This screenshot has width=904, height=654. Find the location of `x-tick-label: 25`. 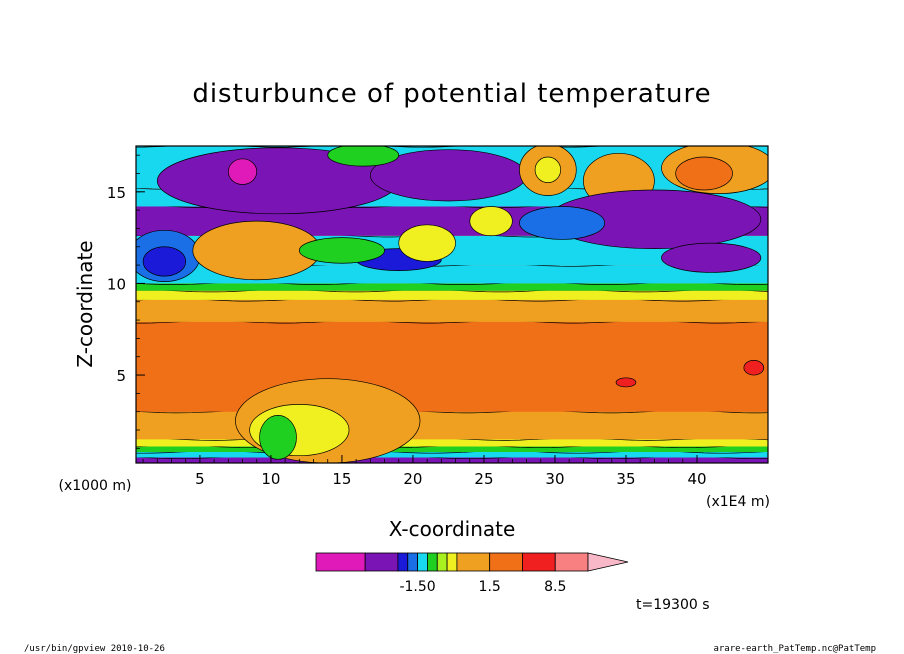

x-tick-label: 25 is located at coordinates (483, 479).